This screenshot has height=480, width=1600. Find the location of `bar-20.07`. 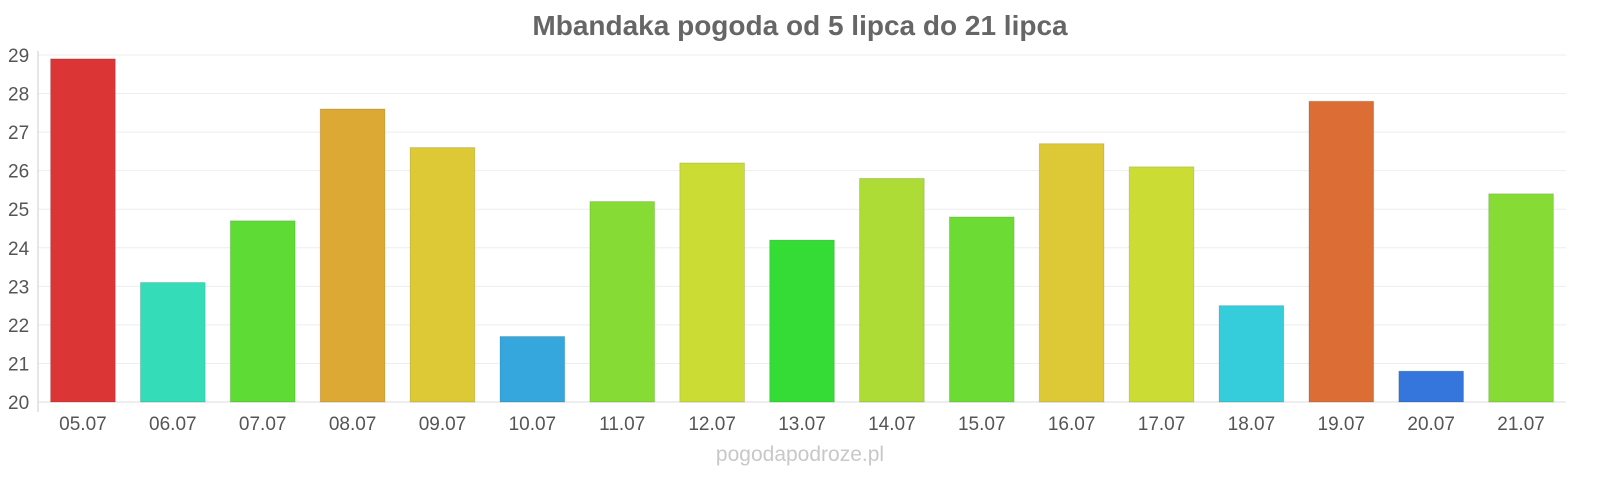

bar-20.07 is located at coordinates (1431, 386).